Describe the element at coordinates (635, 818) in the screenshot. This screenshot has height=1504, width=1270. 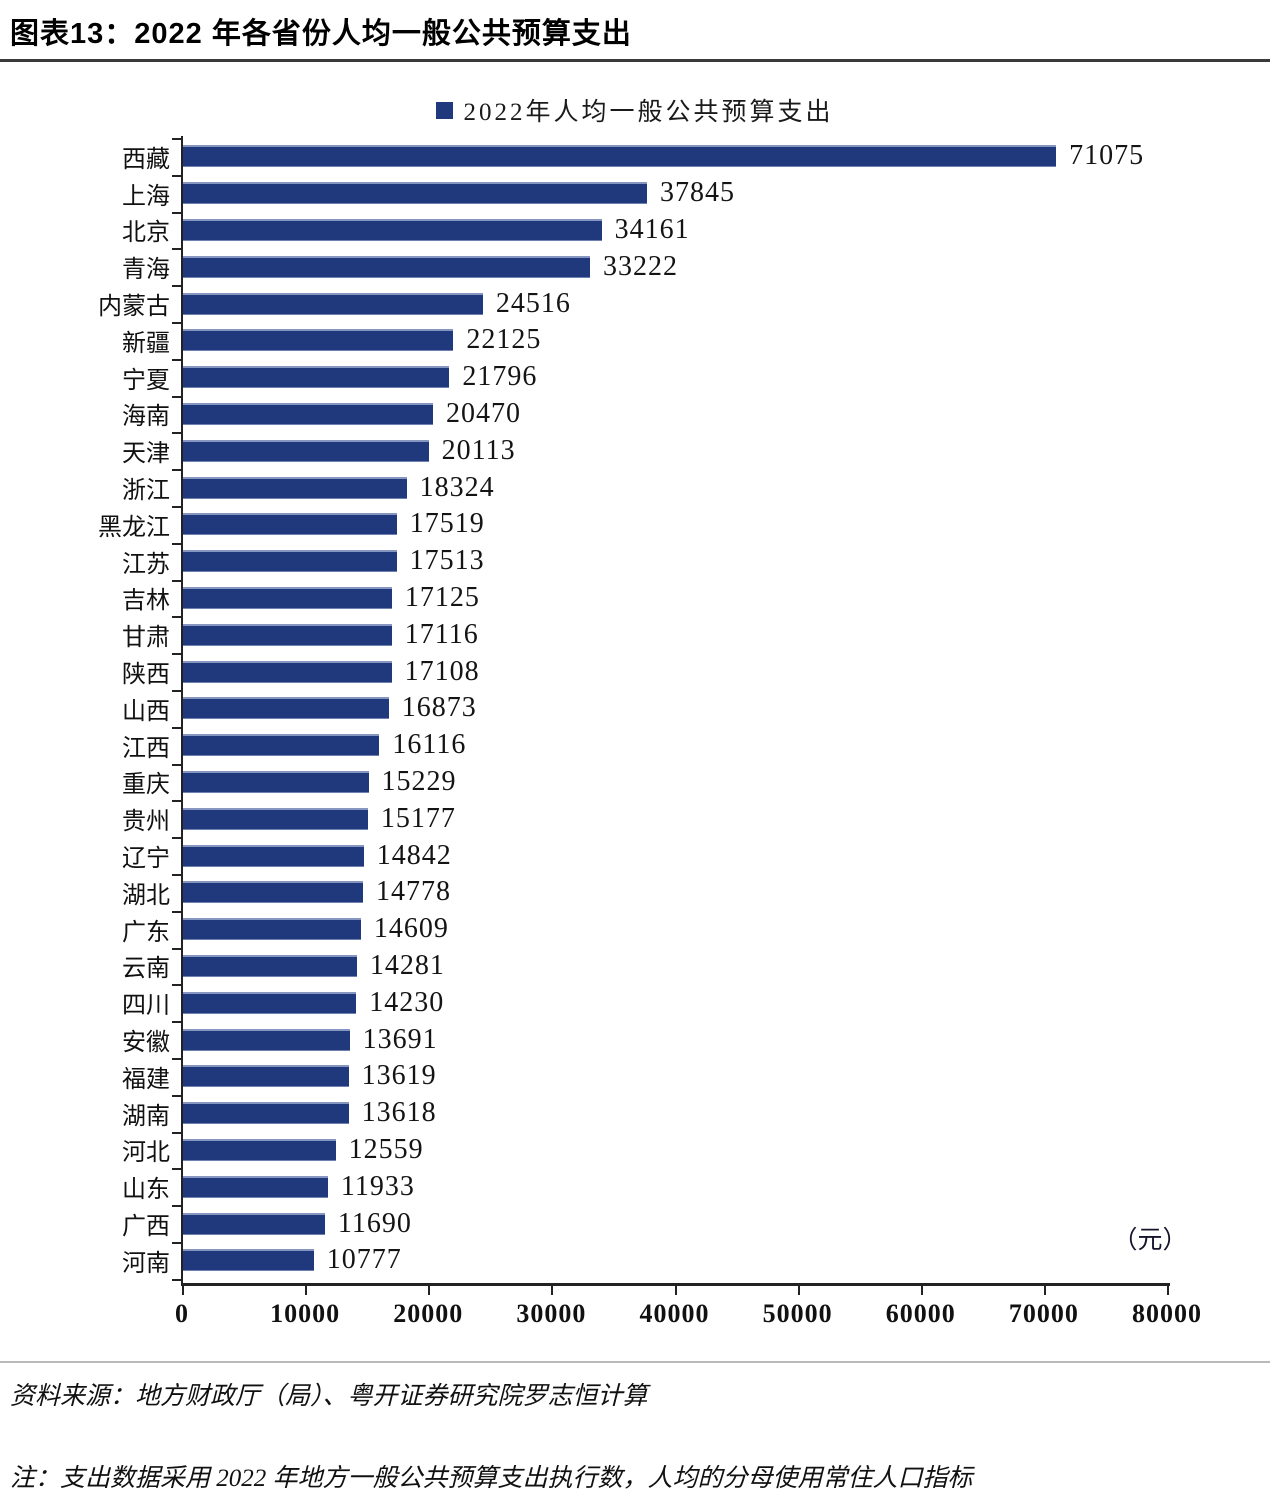
I see `bar-row: 贵州 15177` at that location.